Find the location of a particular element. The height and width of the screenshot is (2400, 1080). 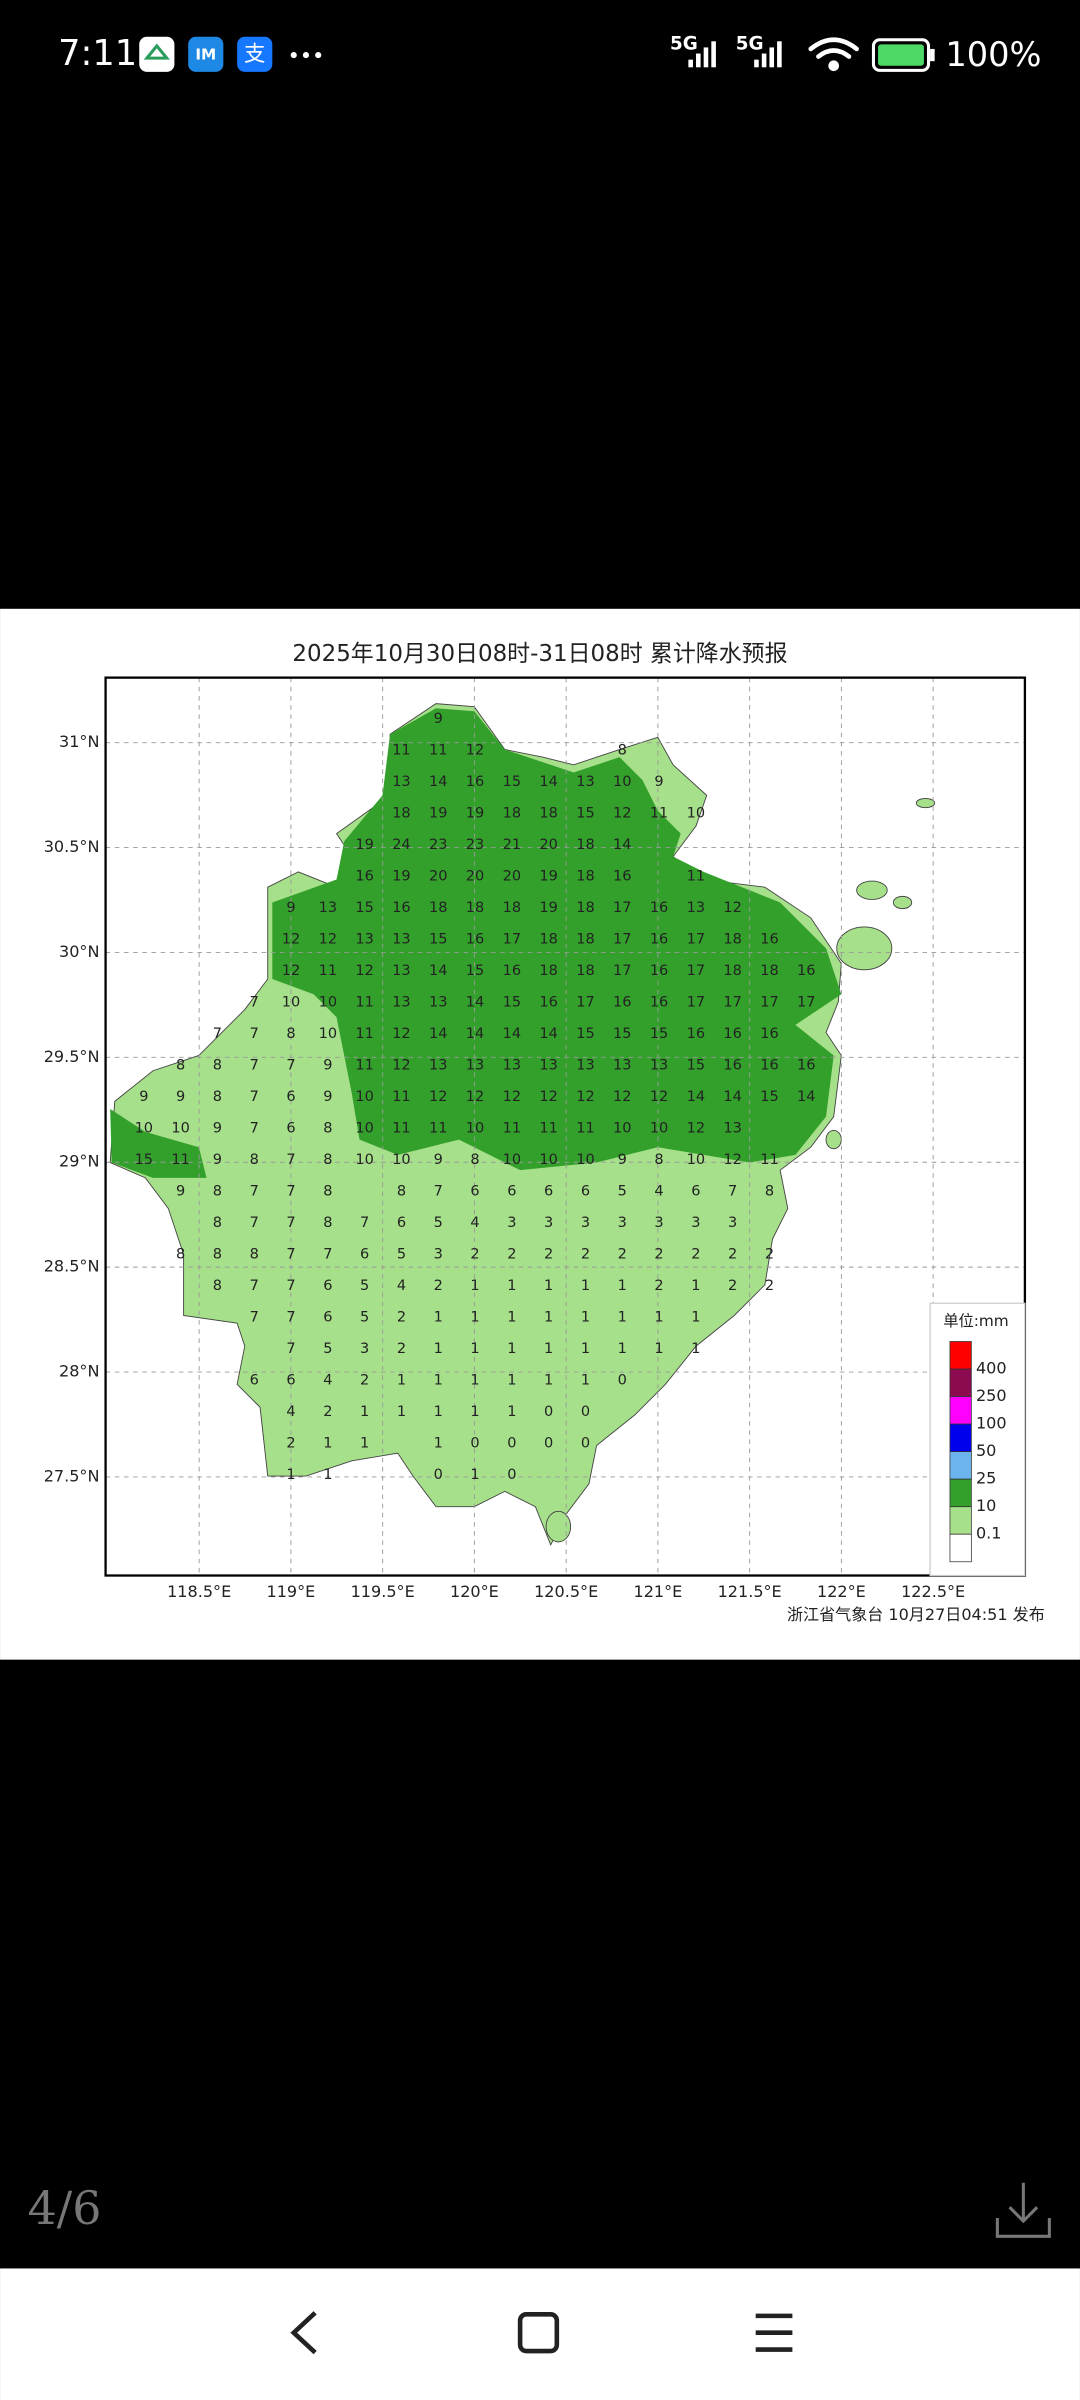

more-dots is located at coordinates (306, 55).